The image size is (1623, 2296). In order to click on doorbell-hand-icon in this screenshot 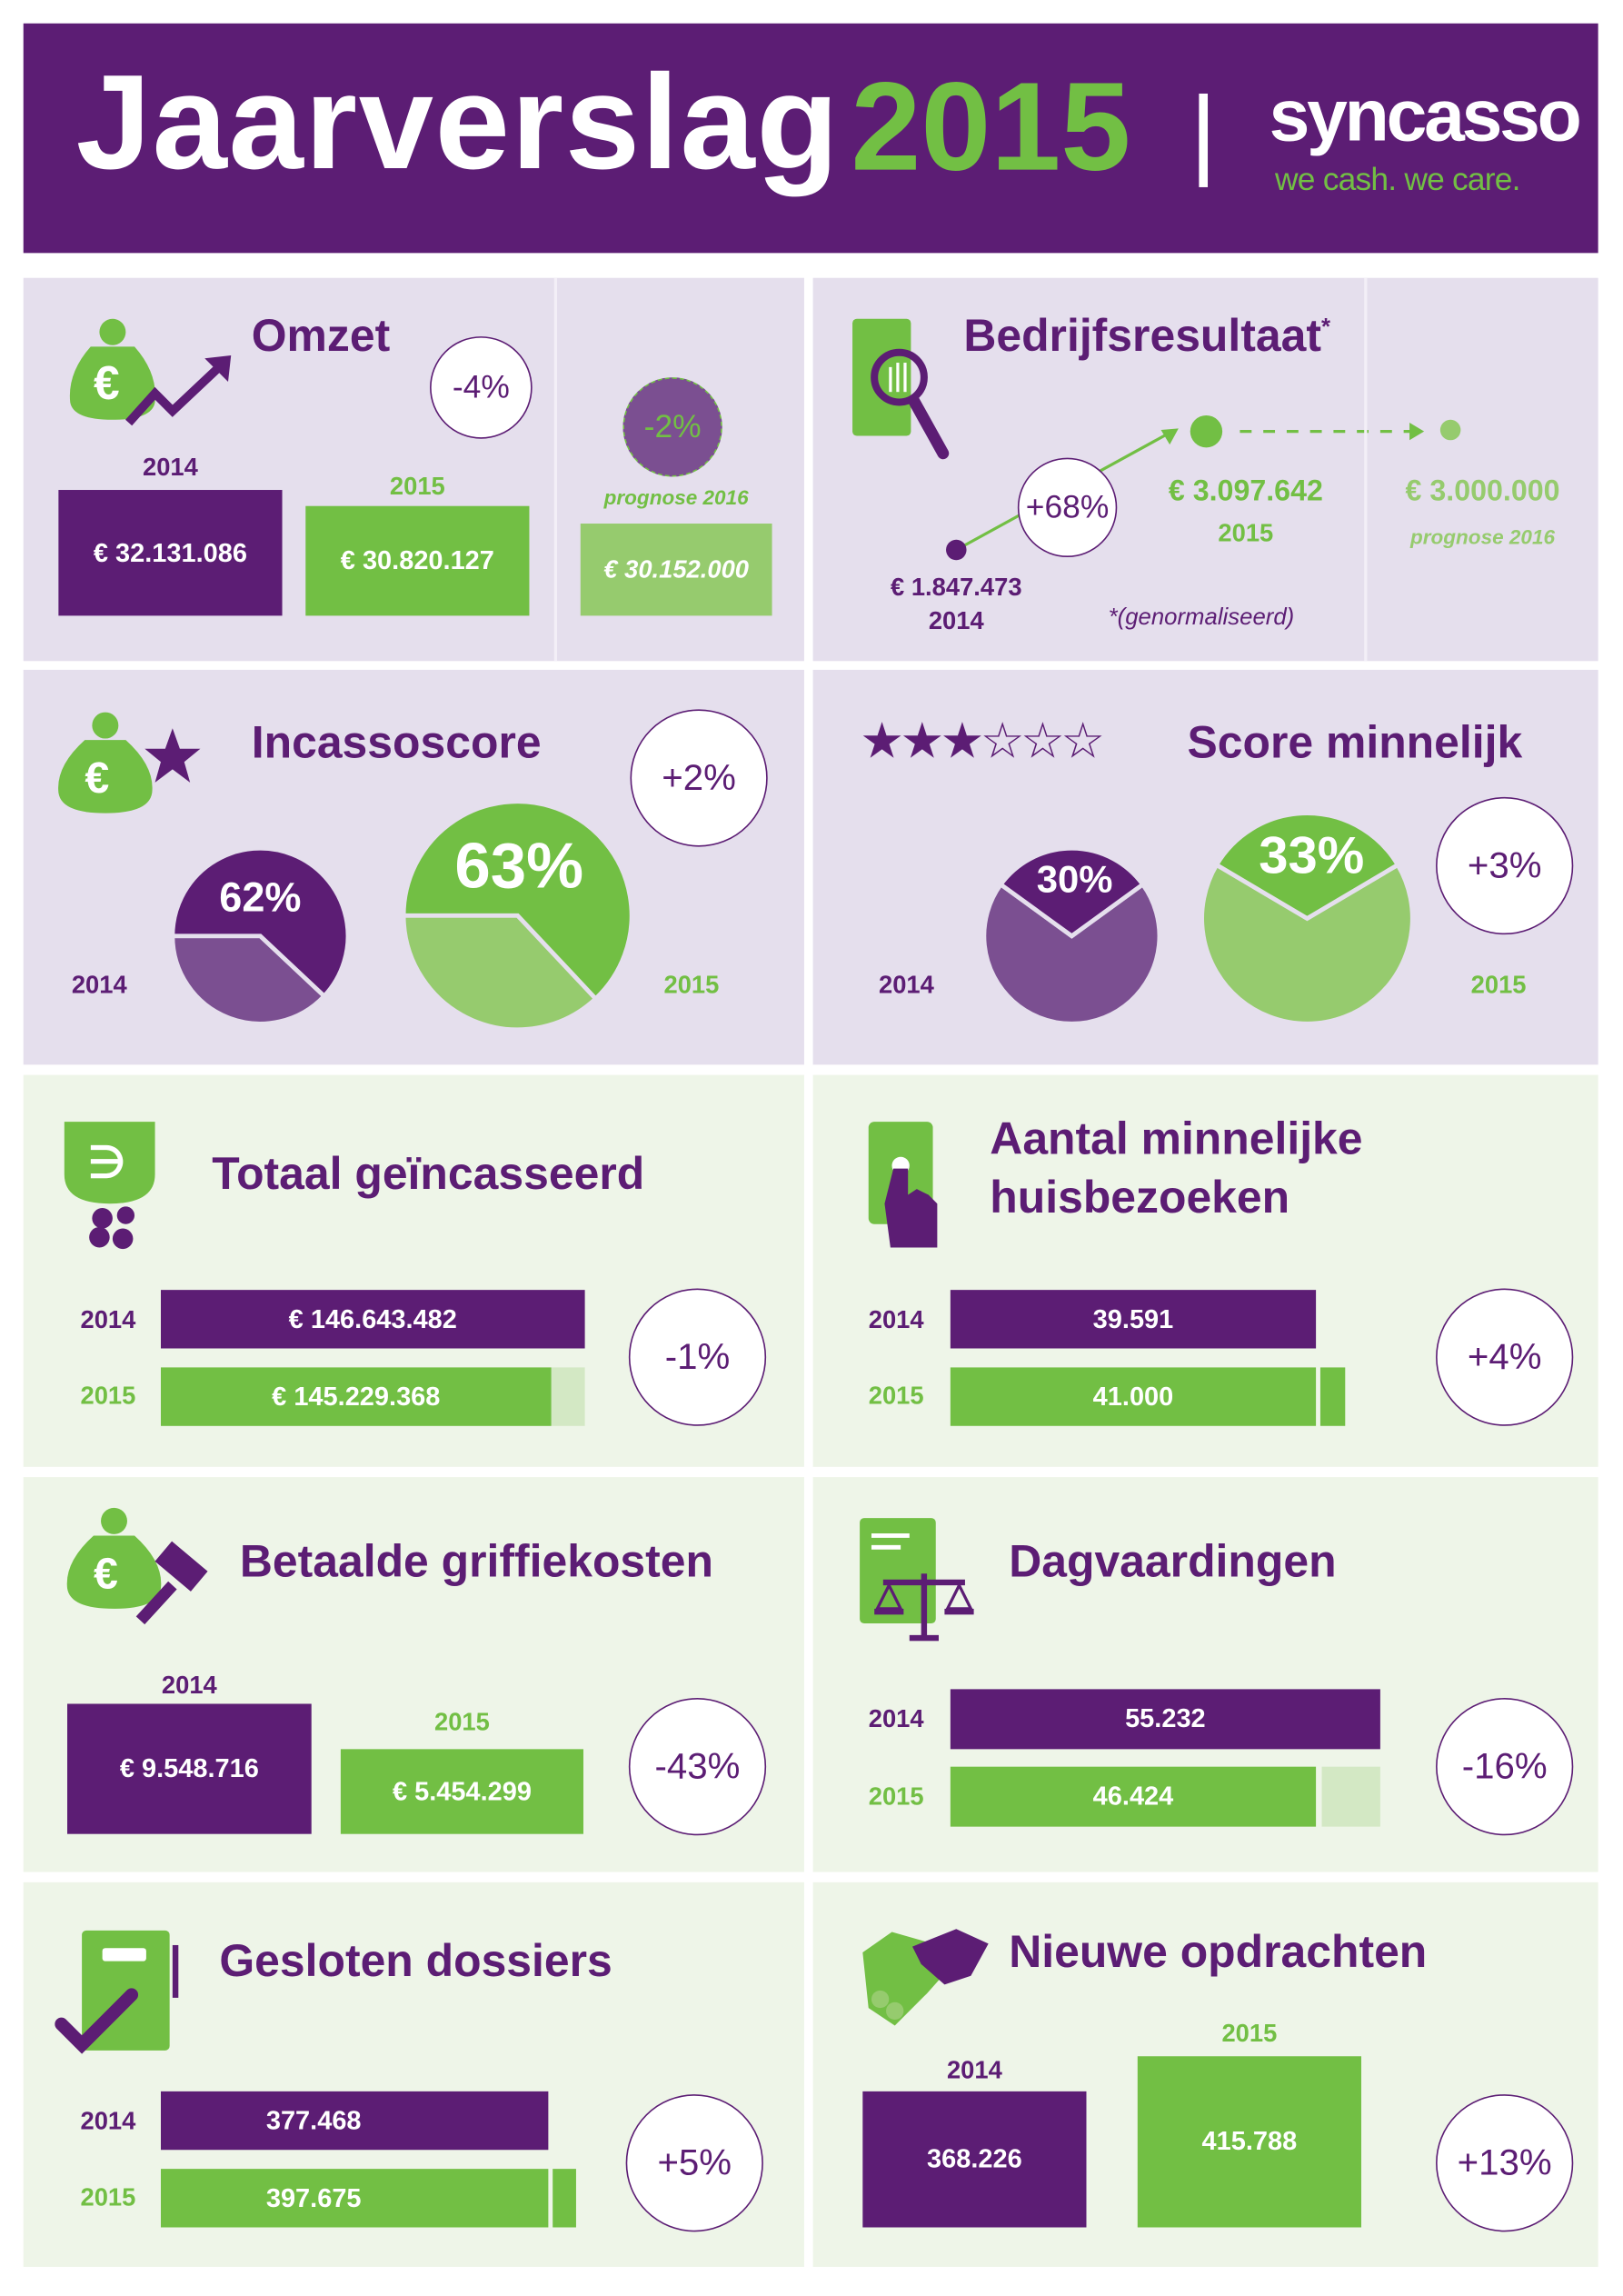, I will do `click(903, 1185)`.